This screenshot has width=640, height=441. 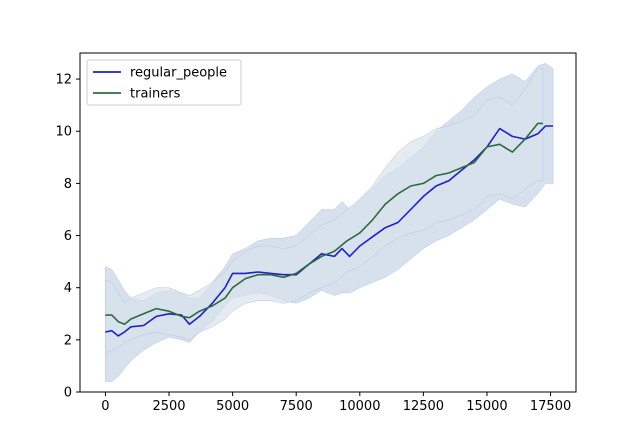 I want to click on y-tick-label: 2, so click(x=68, y=340).